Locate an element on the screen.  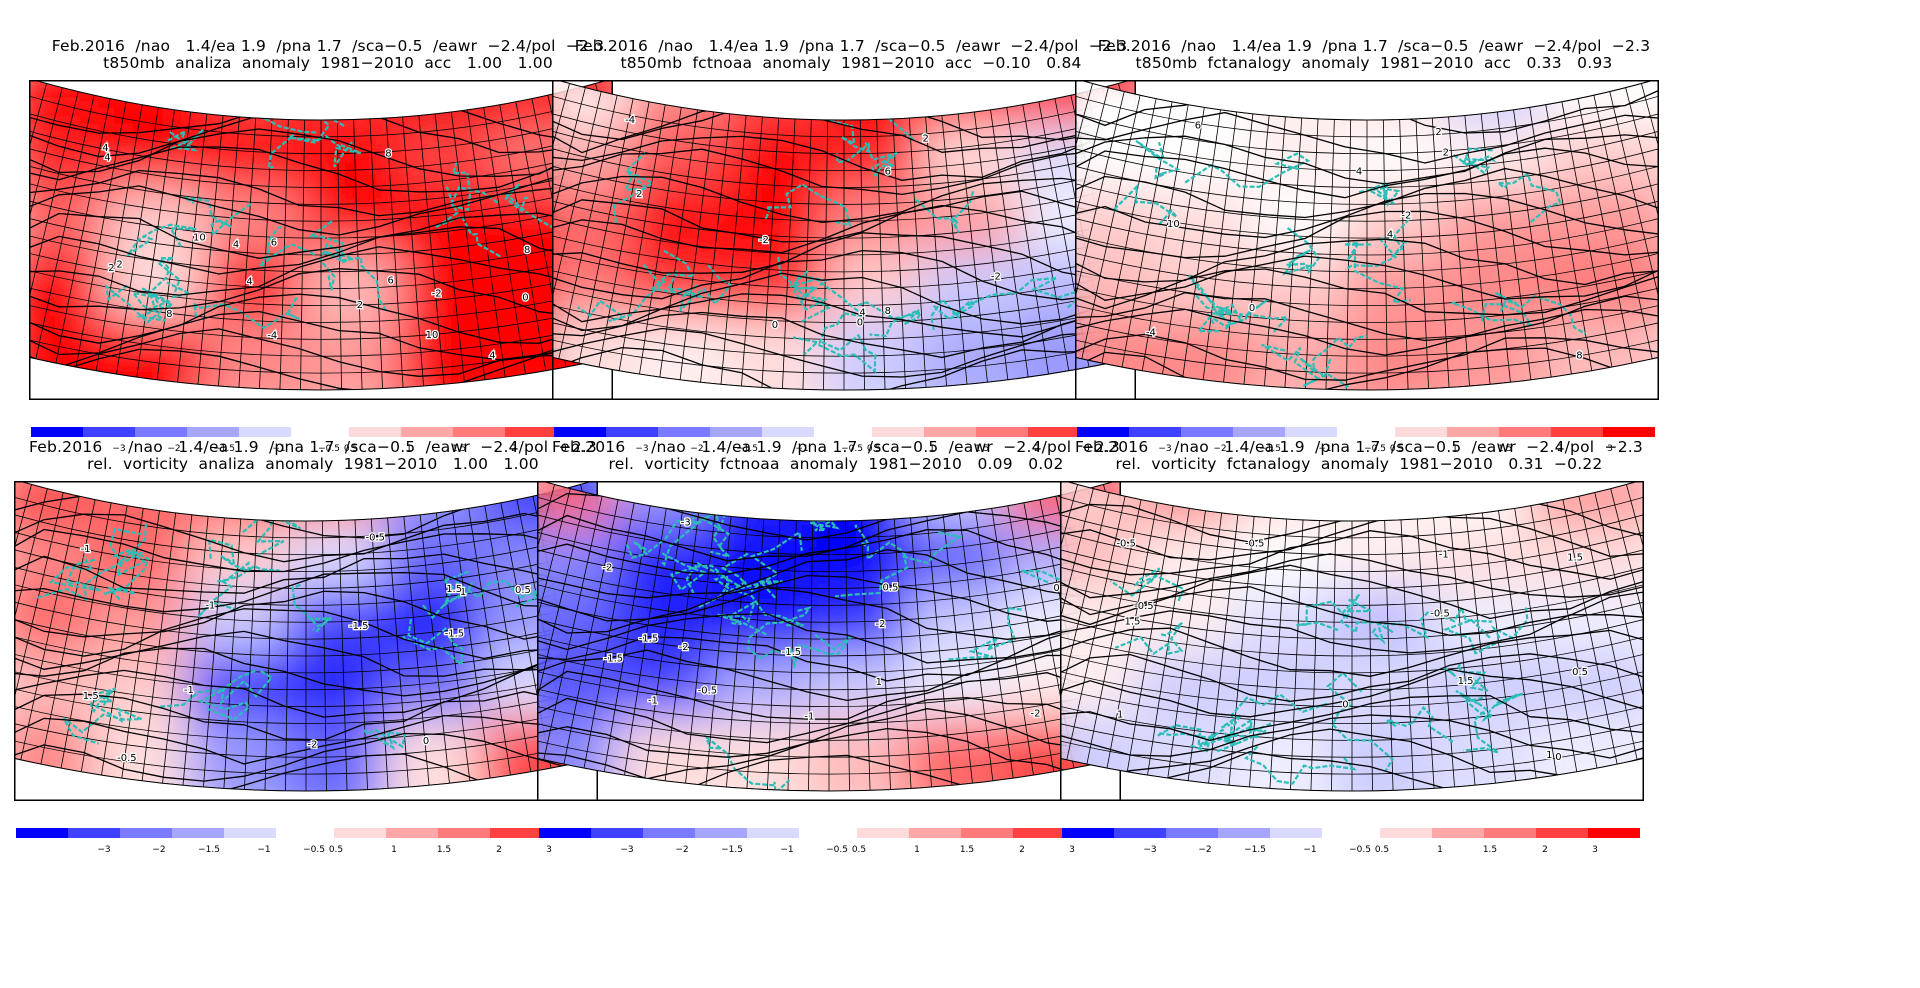
contour-label: 8 is located at coordinates (888, 311).